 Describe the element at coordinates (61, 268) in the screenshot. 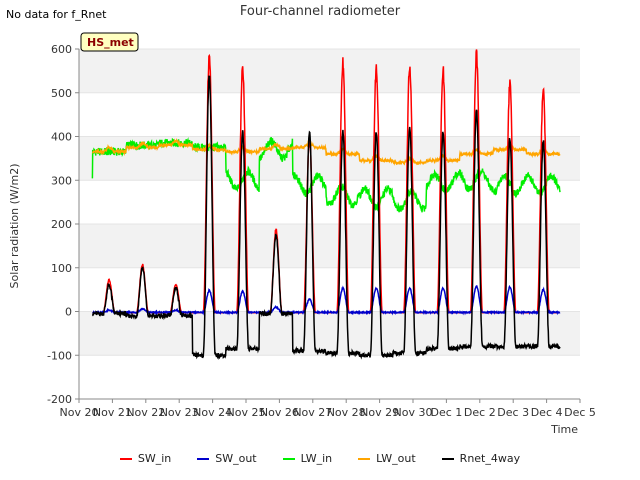

I see `y-tick-label: 100` at that location.